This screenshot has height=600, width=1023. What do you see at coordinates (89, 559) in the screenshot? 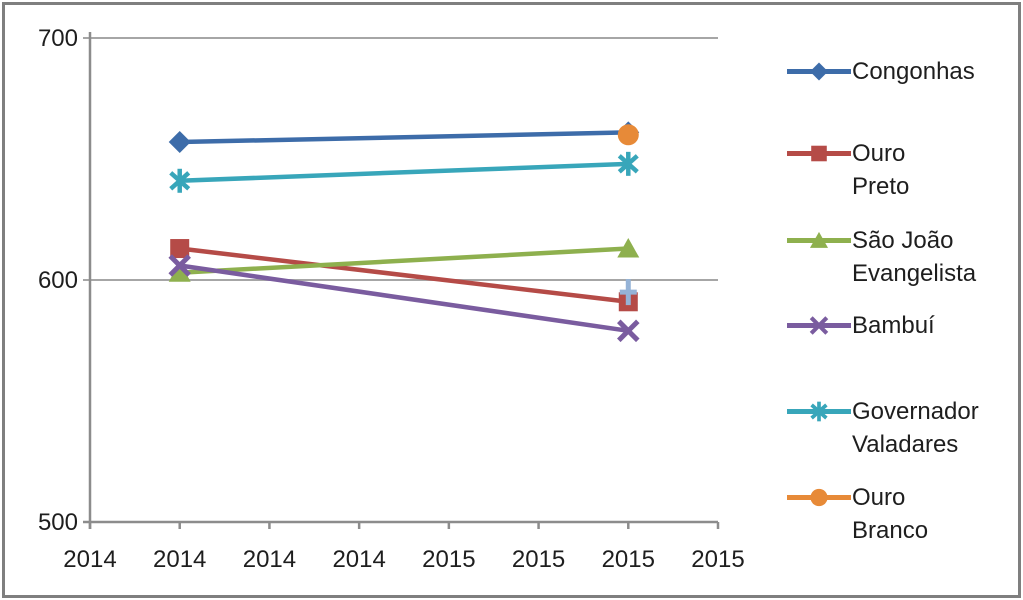
I see `x-axis-label-0: 2014` at bounding box center [89, 559].